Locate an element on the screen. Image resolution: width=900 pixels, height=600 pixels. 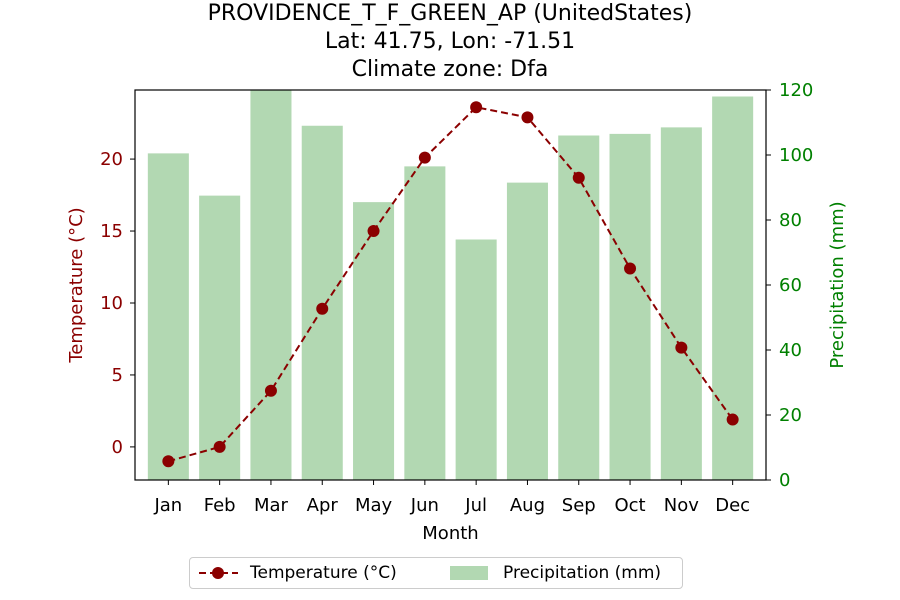
x-tick-label-mar: Mar is located at coordinates (271, 505).